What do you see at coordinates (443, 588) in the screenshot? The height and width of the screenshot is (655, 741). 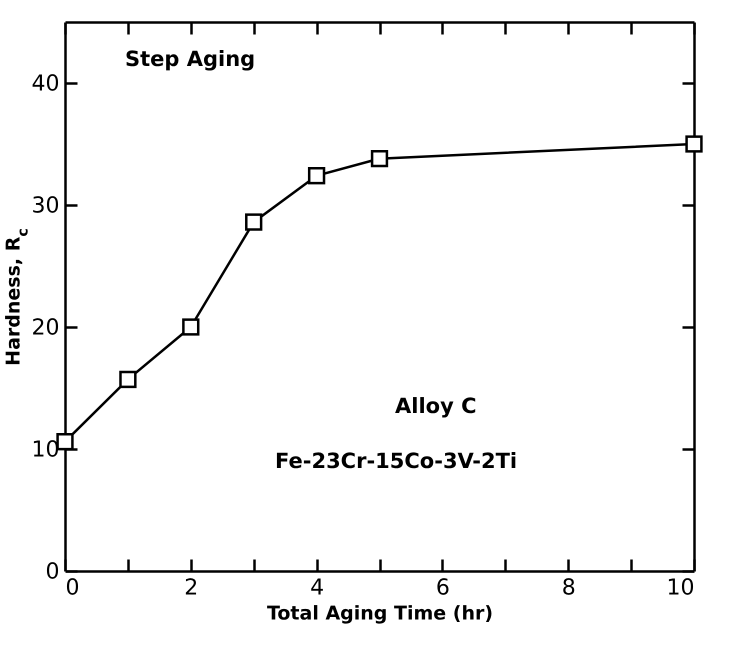 I see `x-tick-label: 6` at bounding box center [443, 588].